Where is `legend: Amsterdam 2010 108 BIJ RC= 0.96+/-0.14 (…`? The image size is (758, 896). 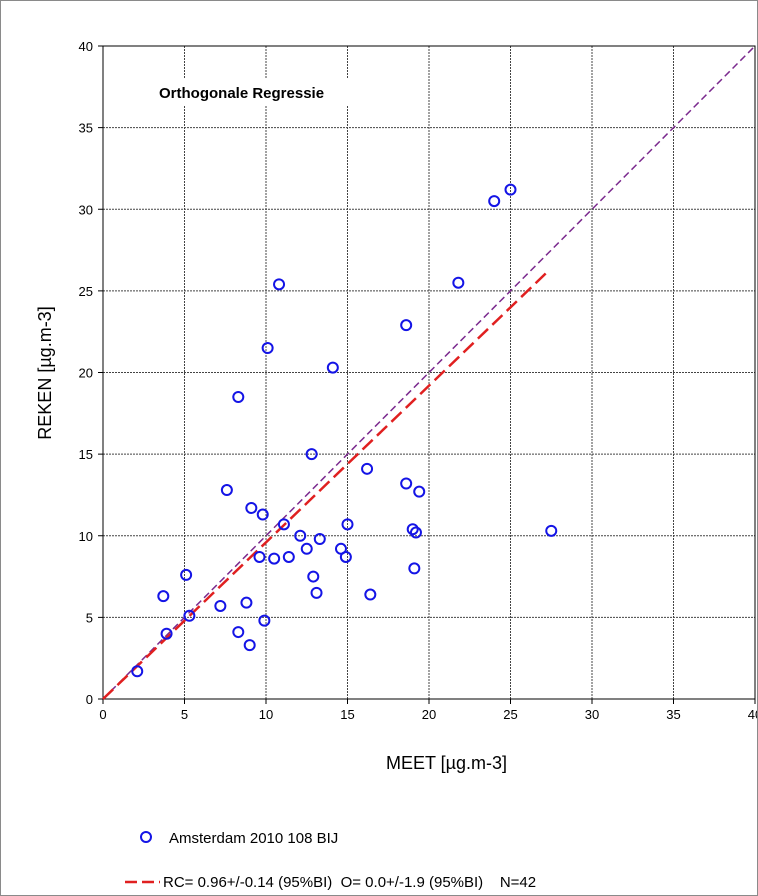
legend: Amsterdam 2010 108 BIJ RC= 0.96+/-0.14 (… is located at coordinates (330, 860).